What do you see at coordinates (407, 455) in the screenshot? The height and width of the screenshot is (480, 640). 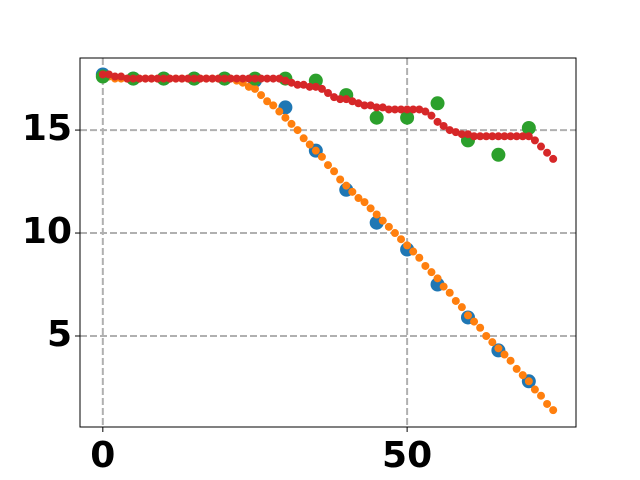 I see `x-tick-label: 50` at bounding box center [407, 455].